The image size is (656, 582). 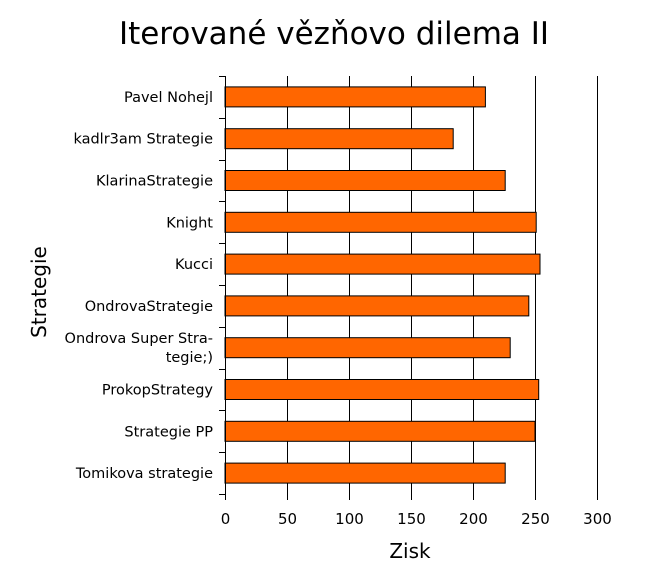 I want to click on chart-title: Iterované vězňovo dilema II, so click(x=334, y=34).